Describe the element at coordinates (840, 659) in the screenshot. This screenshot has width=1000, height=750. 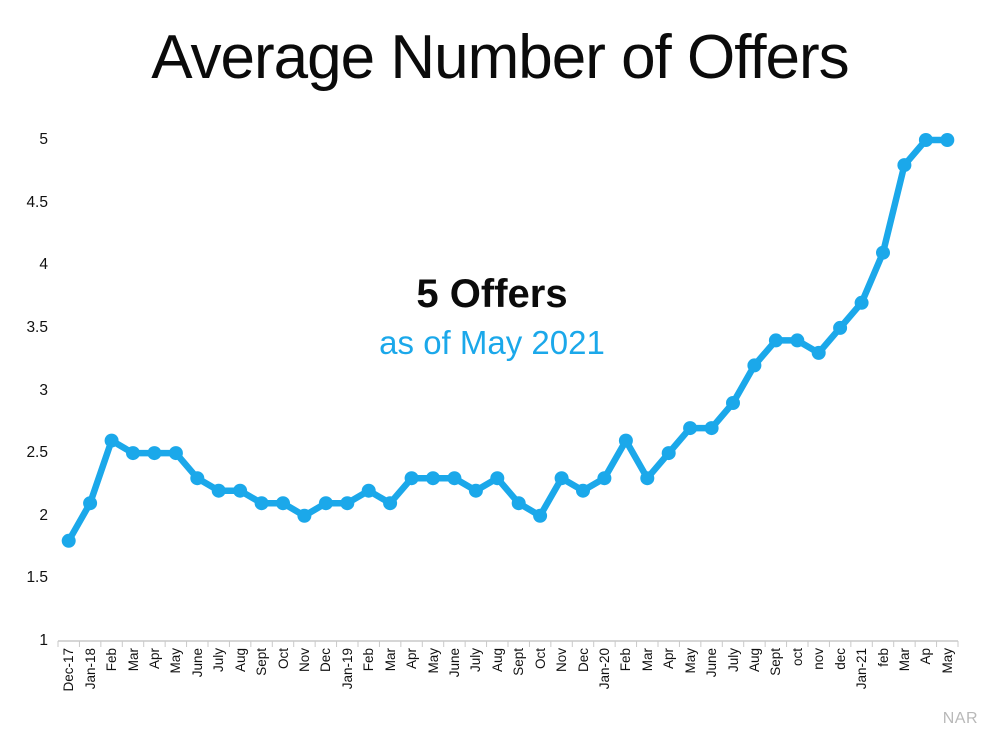
I see `x-axis-label: dec` at that location.